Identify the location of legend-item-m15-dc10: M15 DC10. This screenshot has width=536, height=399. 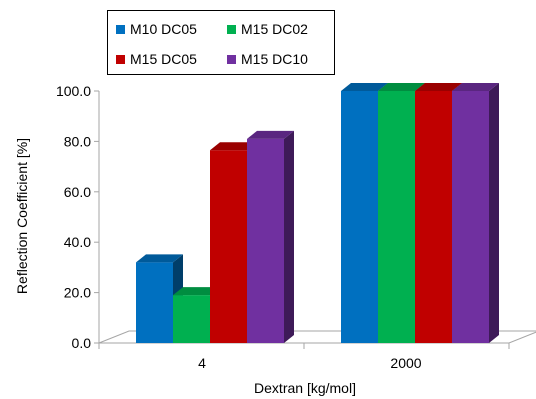
(267, 59).